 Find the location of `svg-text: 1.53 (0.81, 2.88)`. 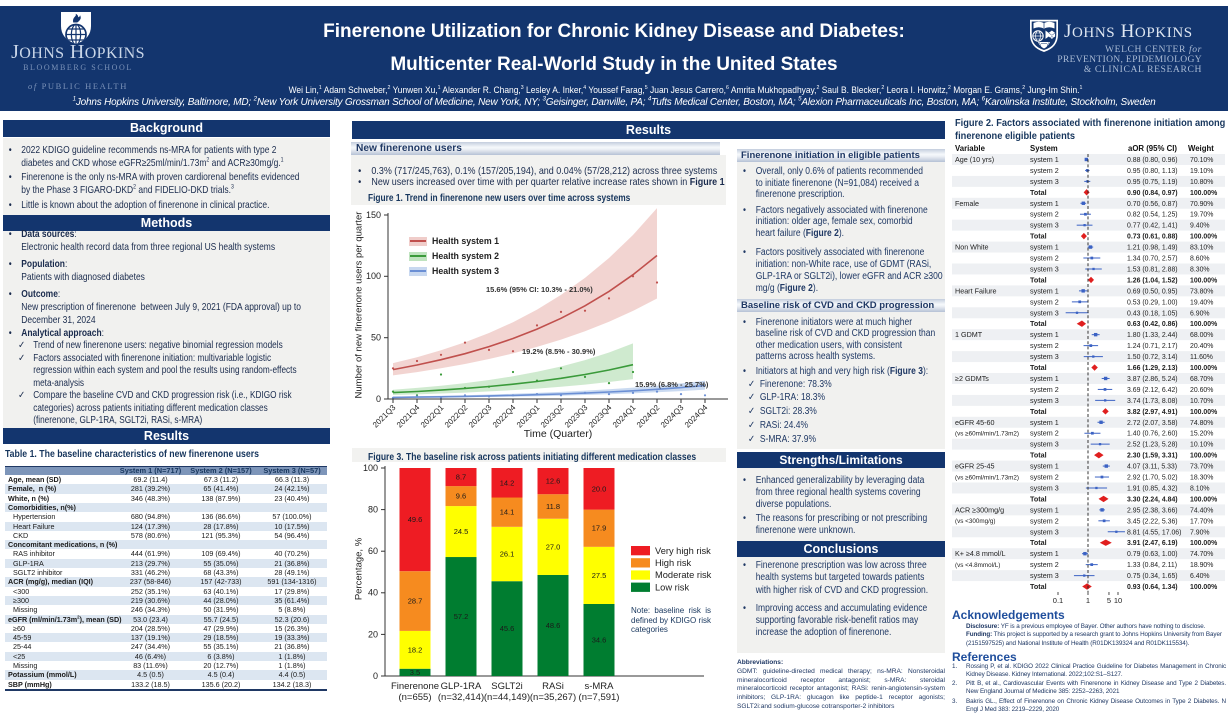

svg-text: 1.53 (0.81, 2.88) is located at coordinates (1152, 269).